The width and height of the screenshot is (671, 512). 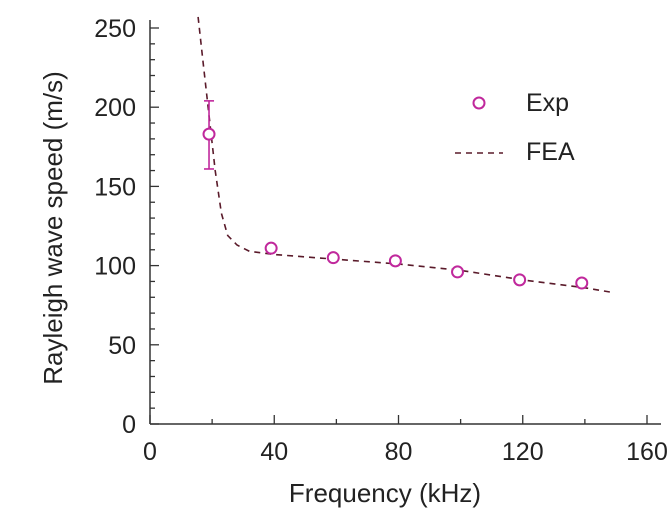 What do you see at coordinates (150, 452) in the screenshot?
I see `x-tick-label: 0` at bounding box center [150, 452].